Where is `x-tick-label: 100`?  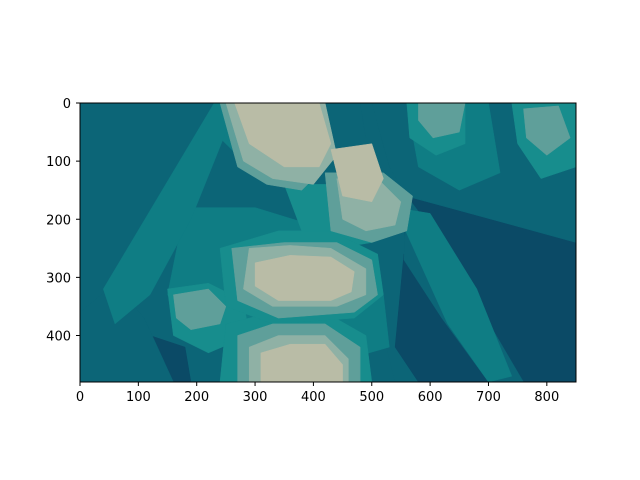
x-tick-label: 100 is located at coordinates (138, 397).